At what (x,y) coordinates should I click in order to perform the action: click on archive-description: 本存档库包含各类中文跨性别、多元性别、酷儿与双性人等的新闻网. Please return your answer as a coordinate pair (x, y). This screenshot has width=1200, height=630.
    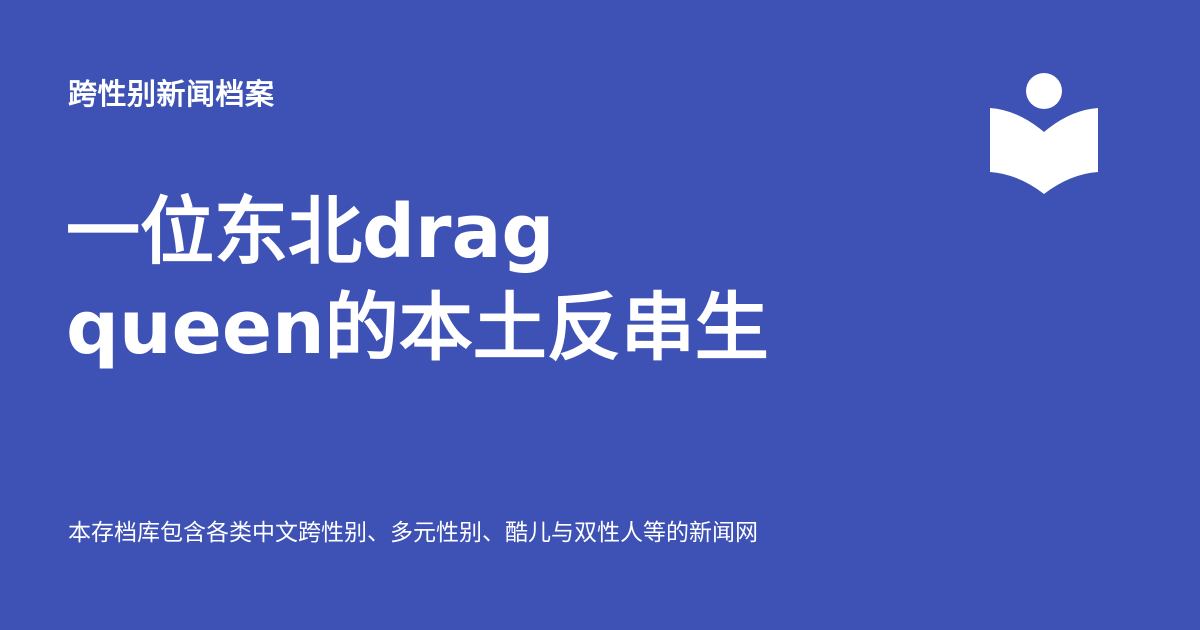
    Looking at the image, I should click on (413, 533).